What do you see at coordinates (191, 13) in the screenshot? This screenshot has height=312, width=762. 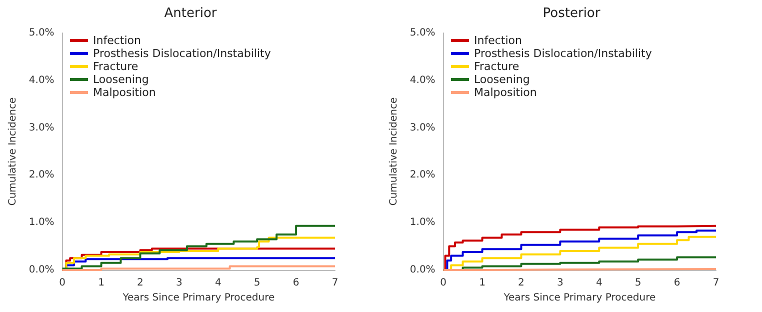 I see `chart-title: Anterior` at bounding box center [191, 13].